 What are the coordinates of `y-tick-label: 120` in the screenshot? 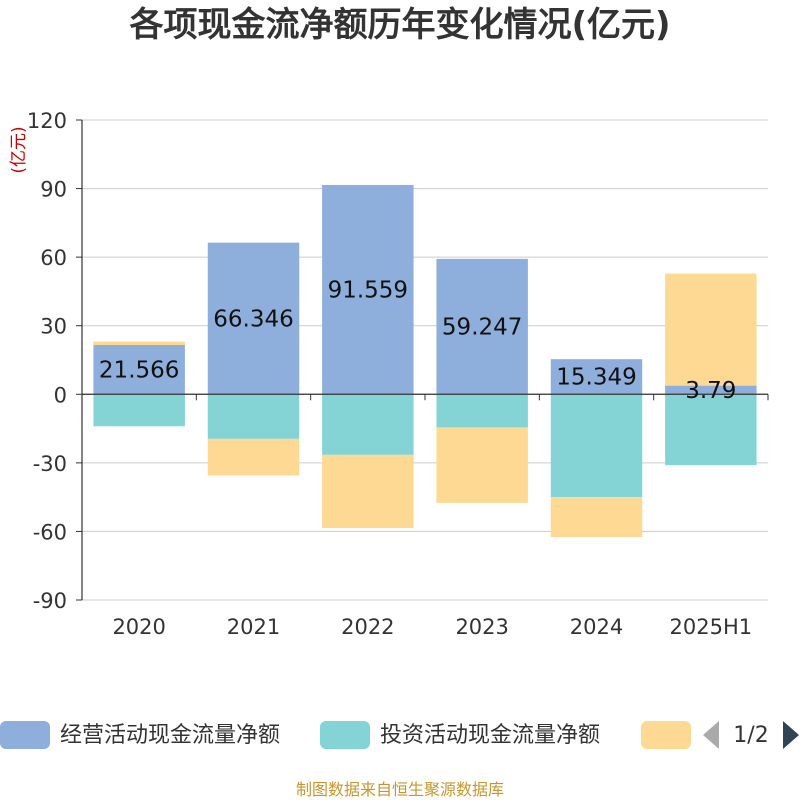 It's located at (47, 121).